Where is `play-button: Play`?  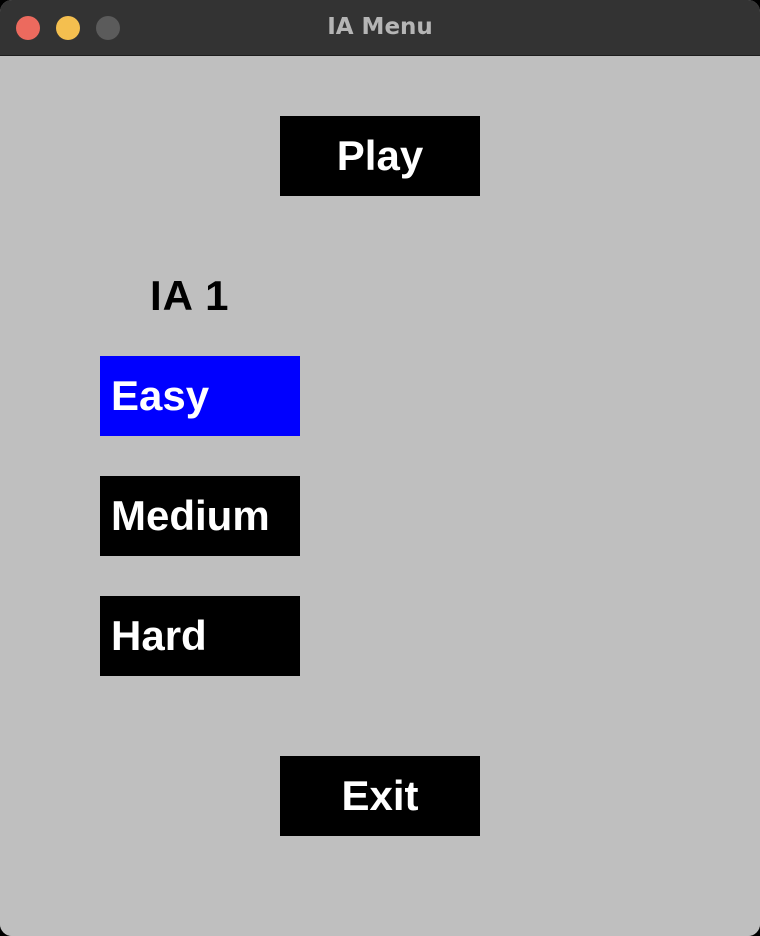
play-button: Play is located at coordinates (380, 156).